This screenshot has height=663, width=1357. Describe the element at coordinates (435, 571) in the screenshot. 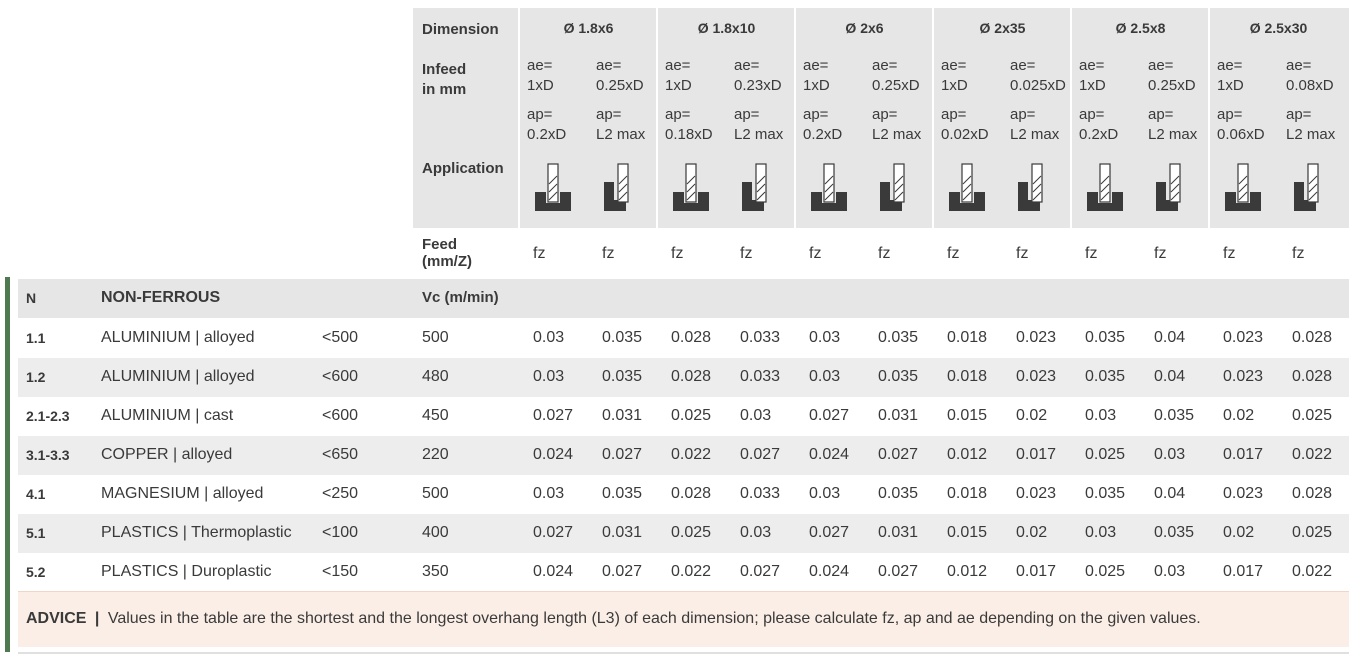

I see `cutting-speed: 350` at that location.